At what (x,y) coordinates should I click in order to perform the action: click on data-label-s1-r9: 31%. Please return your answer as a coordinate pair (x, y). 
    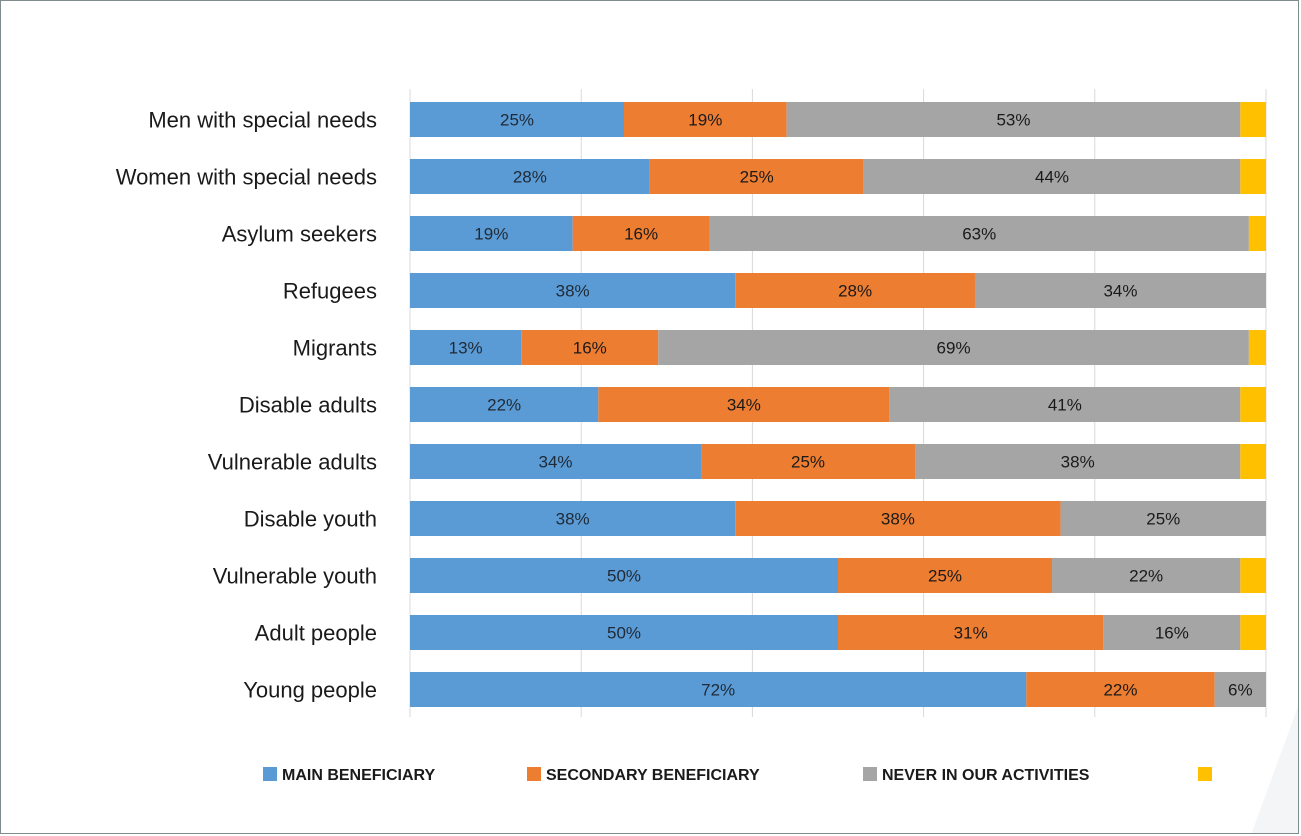
    Looking at the image, I should click on (971, 633).